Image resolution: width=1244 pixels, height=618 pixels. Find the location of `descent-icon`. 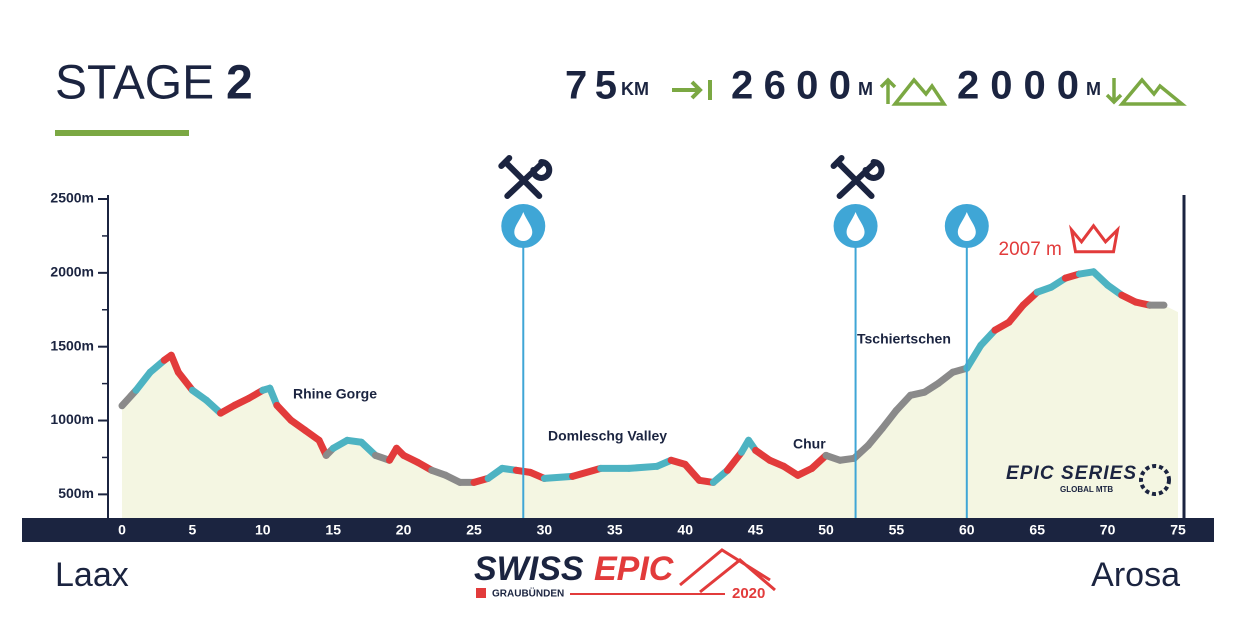

descent-icon is located at coordinates (1146, 91).